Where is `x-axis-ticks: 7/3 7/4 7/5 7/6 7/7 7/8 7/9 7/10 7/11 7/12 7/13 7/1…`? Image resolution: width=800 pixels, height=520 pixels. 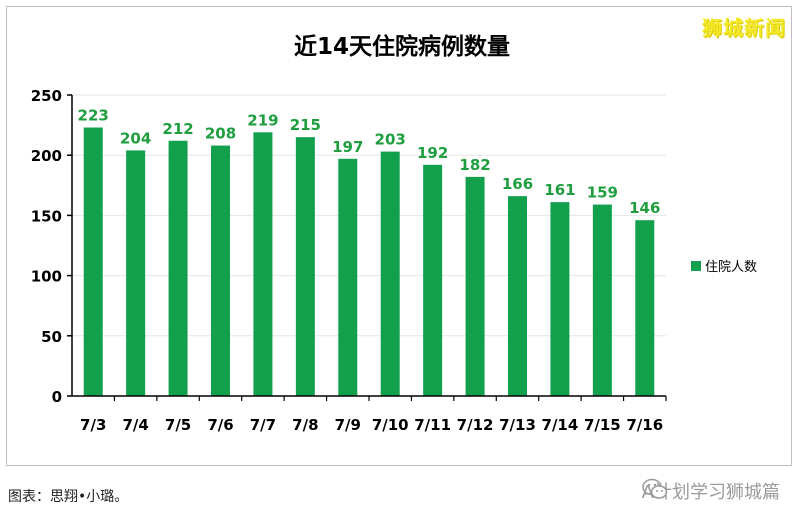
x-axis-ticks: 7/3 7/4 7/5 7/6 7/7 7/8 7/9 7/10 7/11 7/12 7/13 7/1… is located at coordinates (373, 415).